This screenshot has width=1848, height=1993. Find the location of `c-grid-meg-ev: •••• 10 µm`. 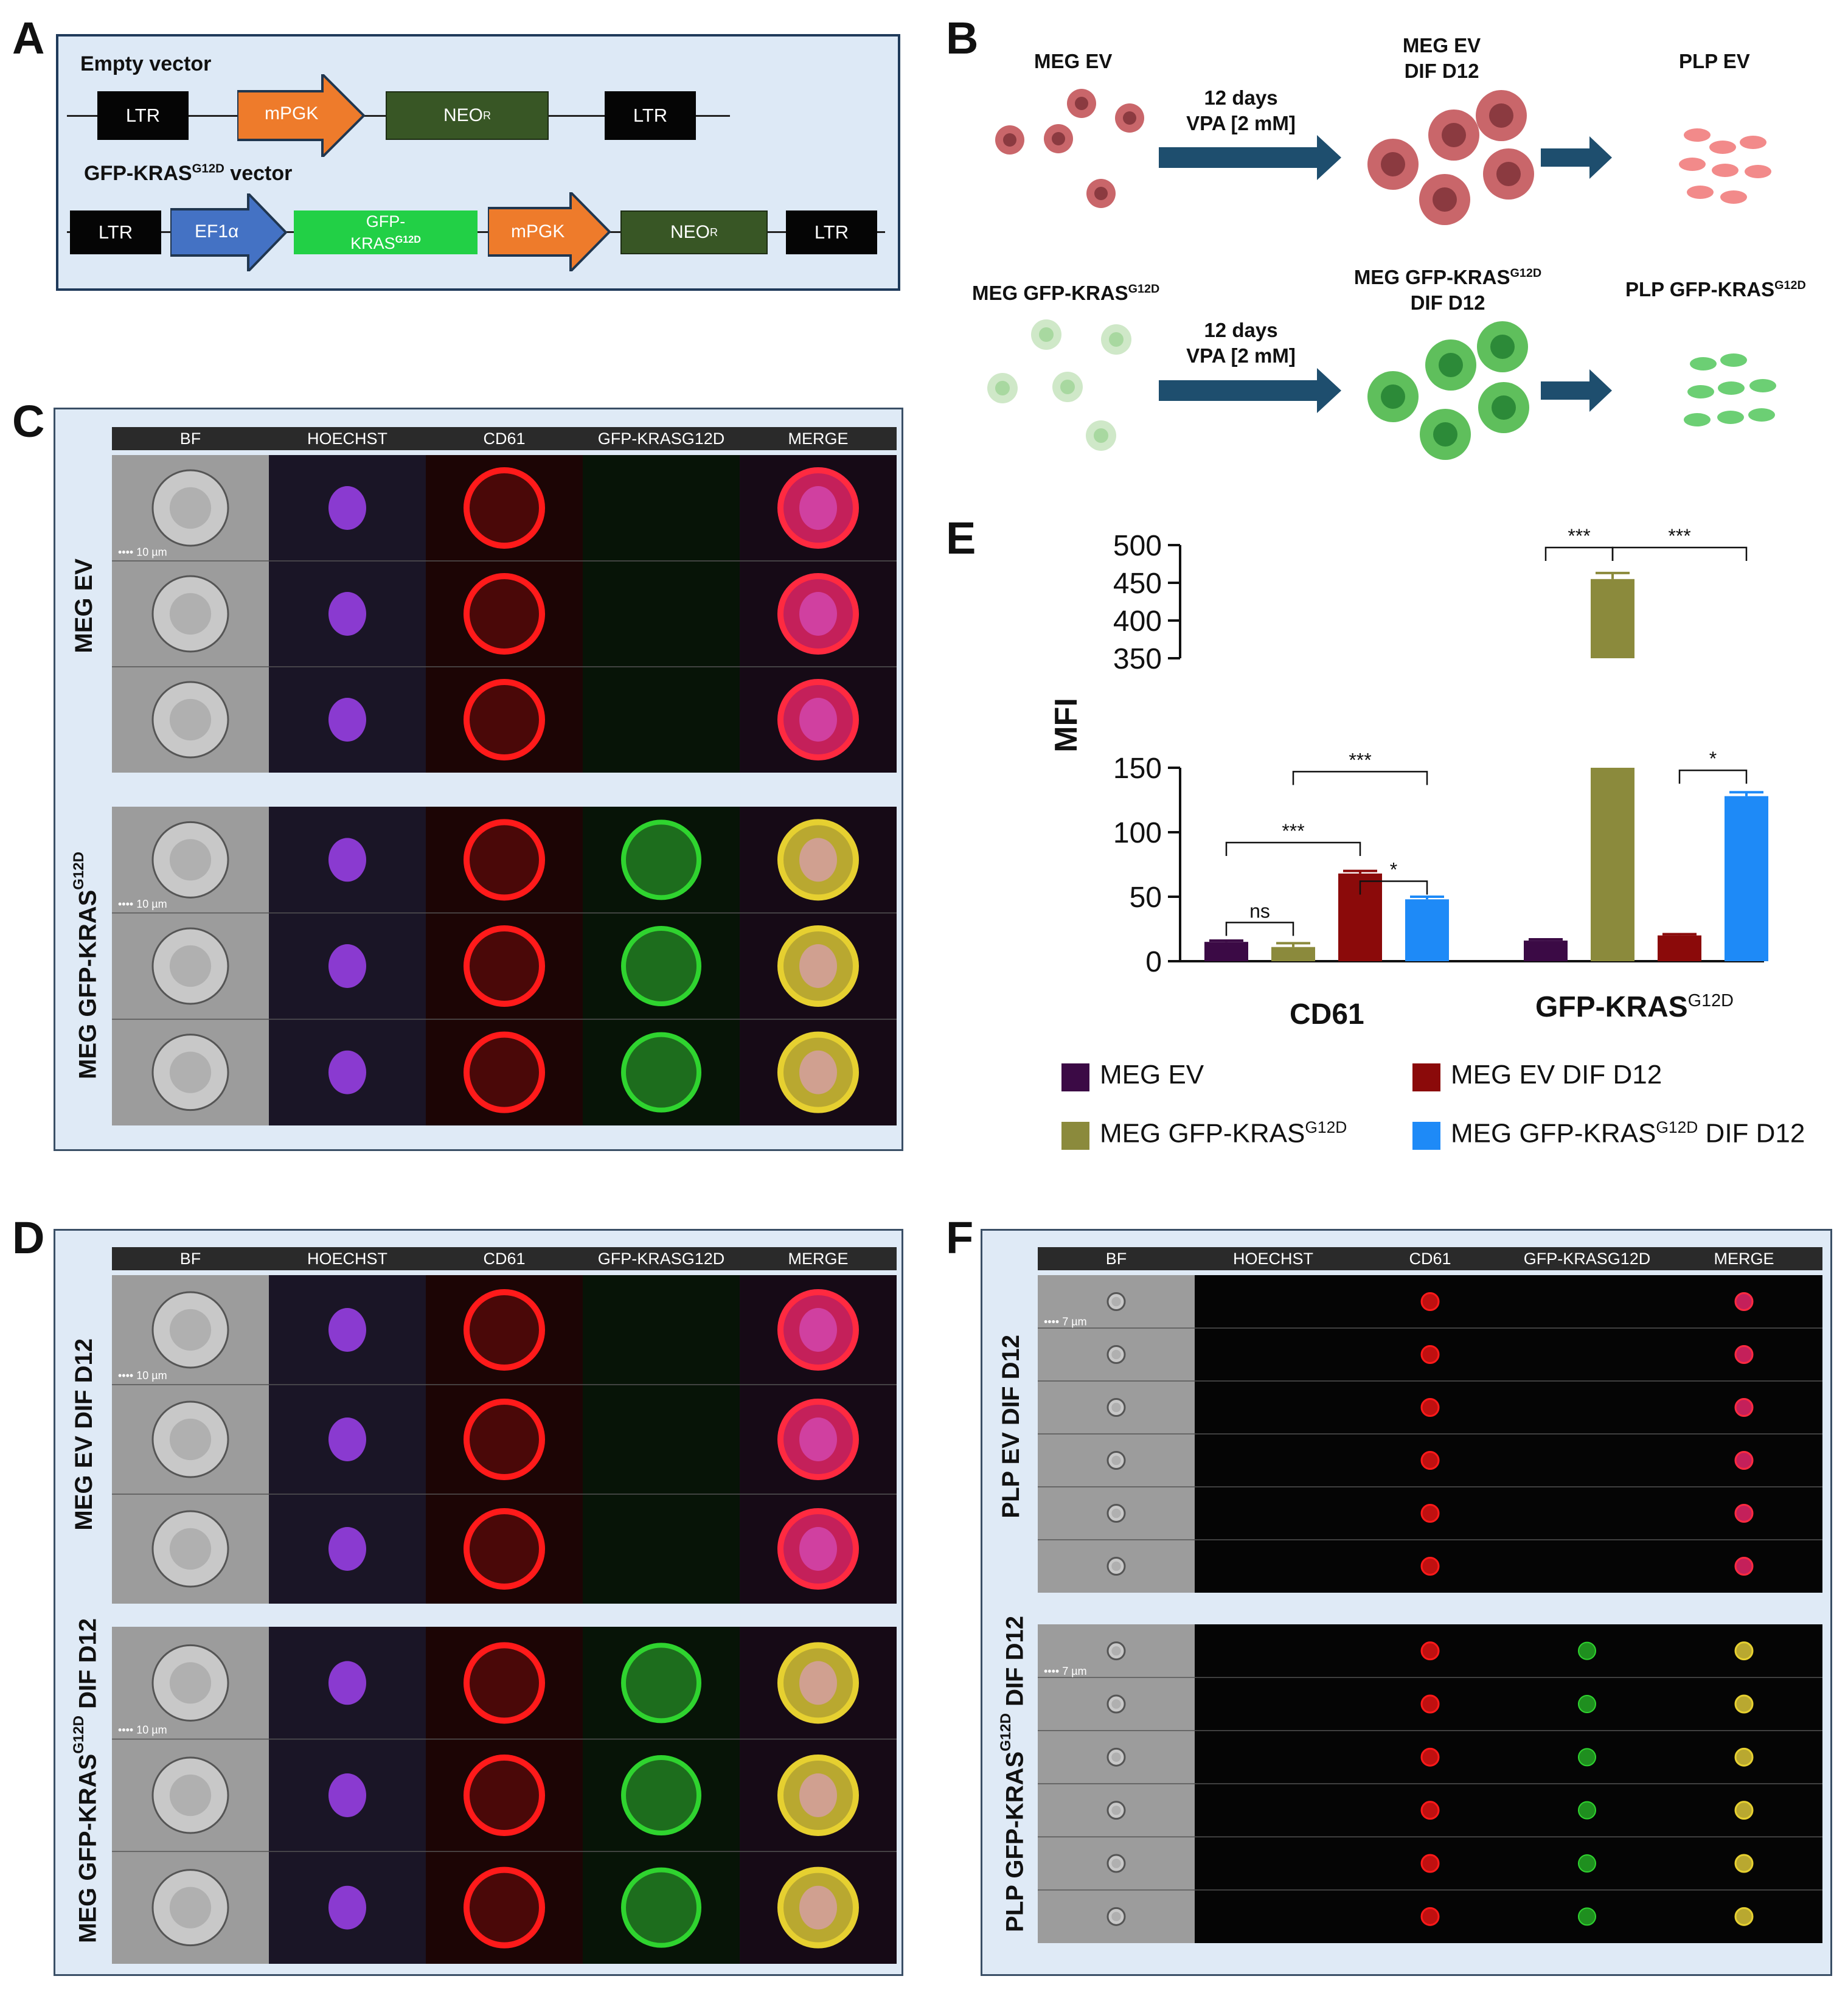

c-grid-meg-ev: •••• 10 µm is located at coordinates (505, 614).